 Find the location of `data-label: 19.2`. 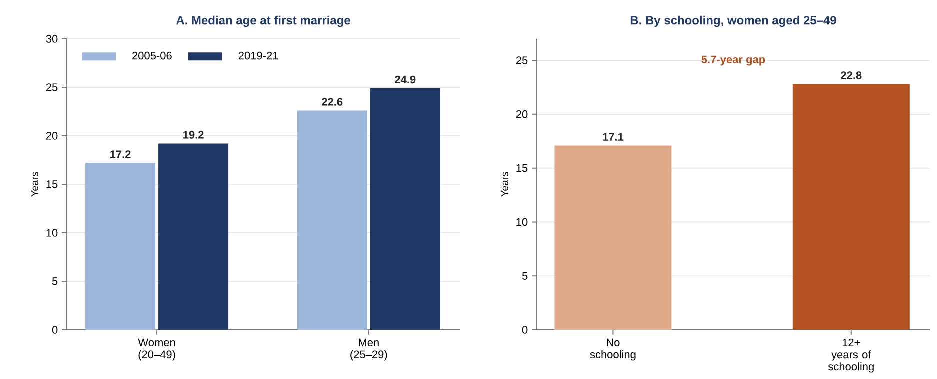

data-label: 19.2 is located at coordinates (194, 135).